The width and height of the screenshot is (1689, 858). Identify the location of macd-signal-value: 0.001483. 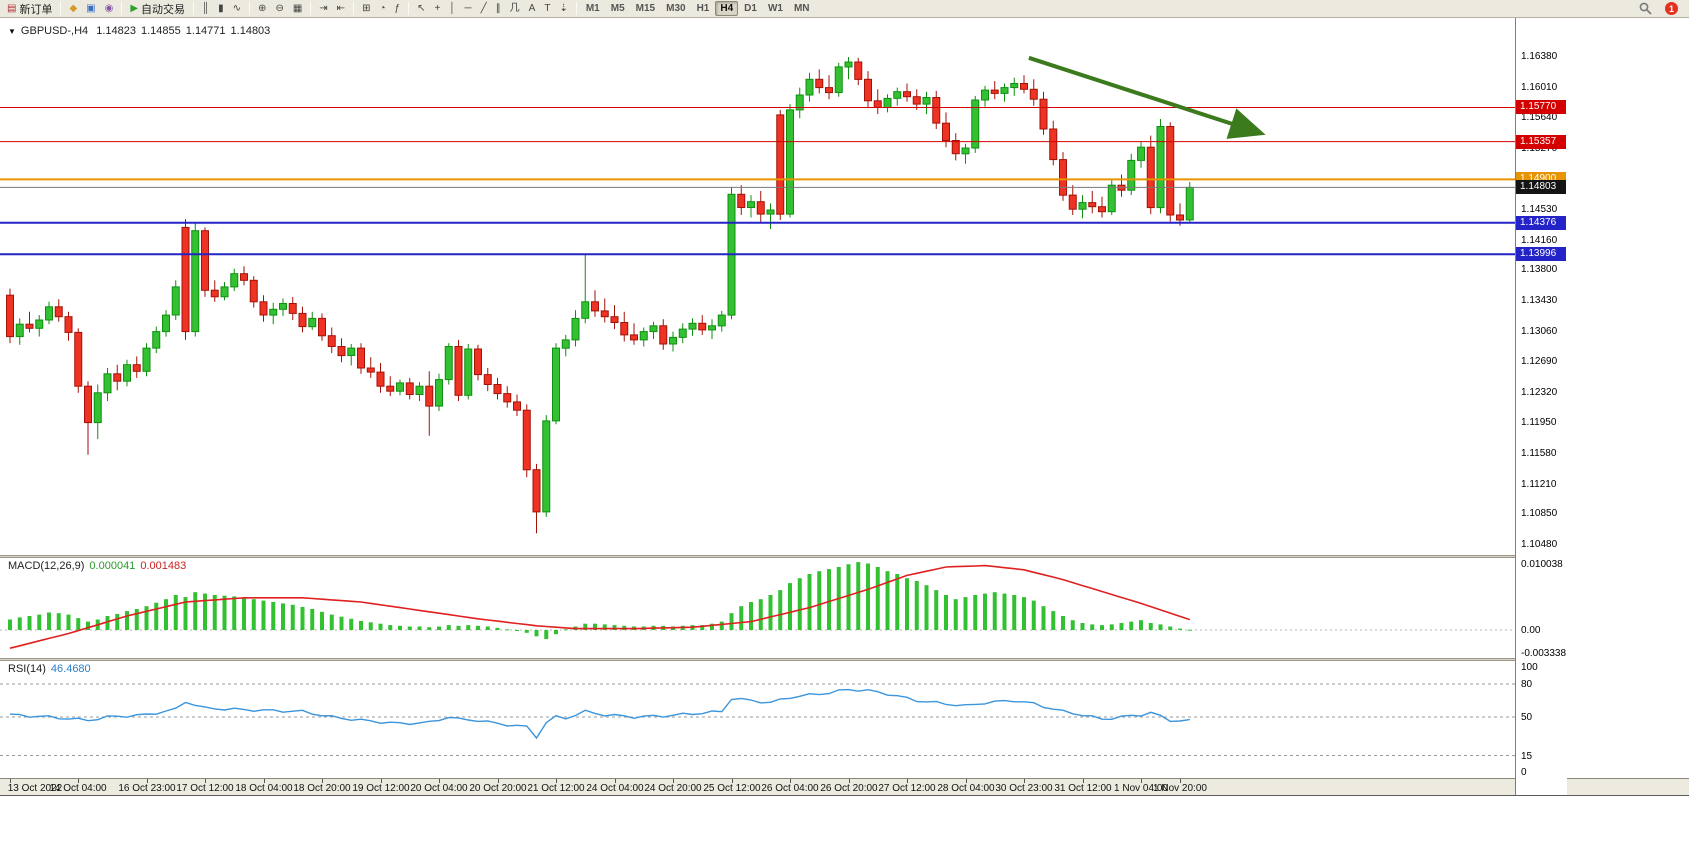
(163, 566).